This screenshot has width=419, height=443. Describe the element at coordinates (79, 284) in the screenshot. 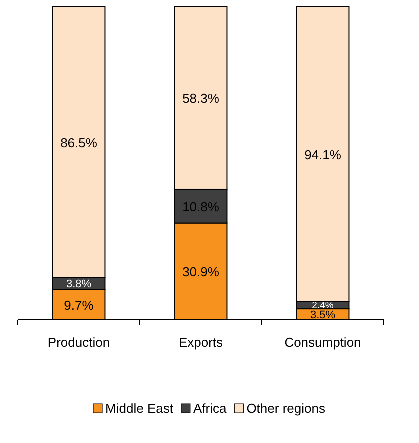

I see `data-label: 3.8%` at that location.